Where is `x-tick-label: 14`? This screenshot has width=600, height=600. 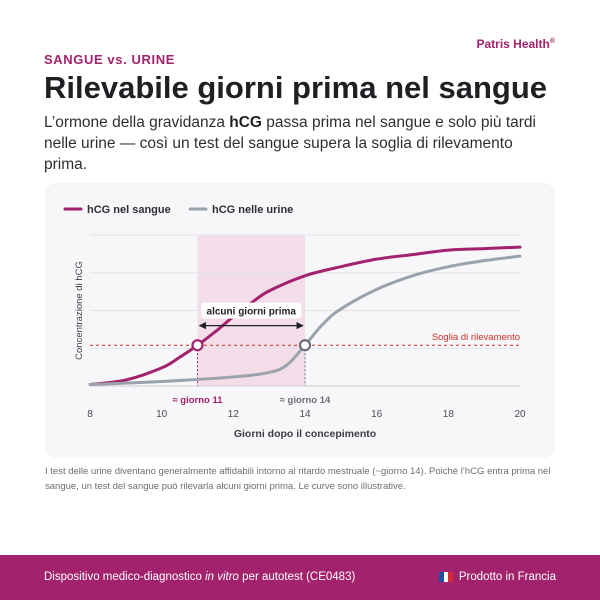
x-tick-label: 14 is located at coordinates (305, 414).